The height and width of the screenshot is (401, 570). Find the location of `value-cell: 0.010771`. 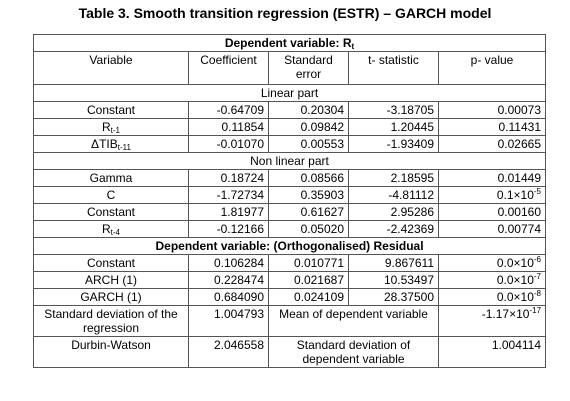

value-cell: 0.010771 is located at coordinates (308, 263).